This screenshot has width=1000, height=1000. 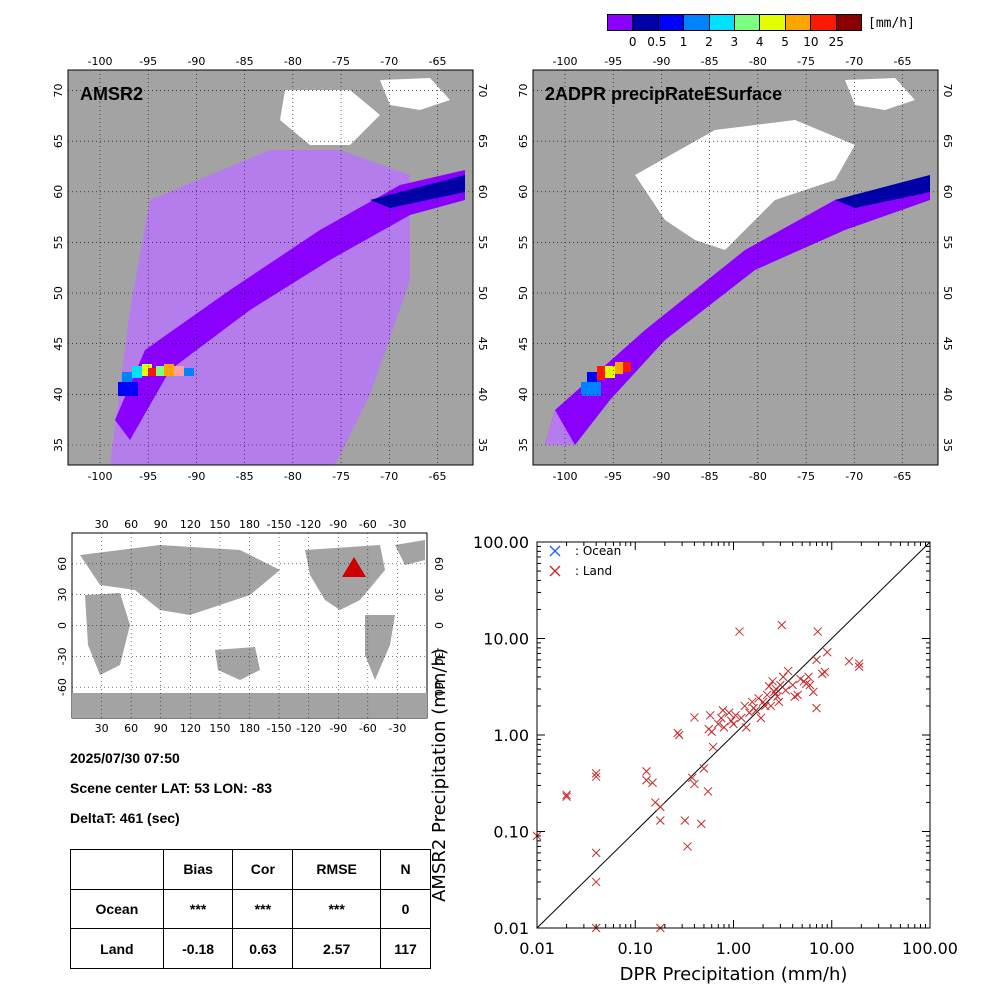 I want to click on globe-lon-label: 120, so click(x=190, y=728).